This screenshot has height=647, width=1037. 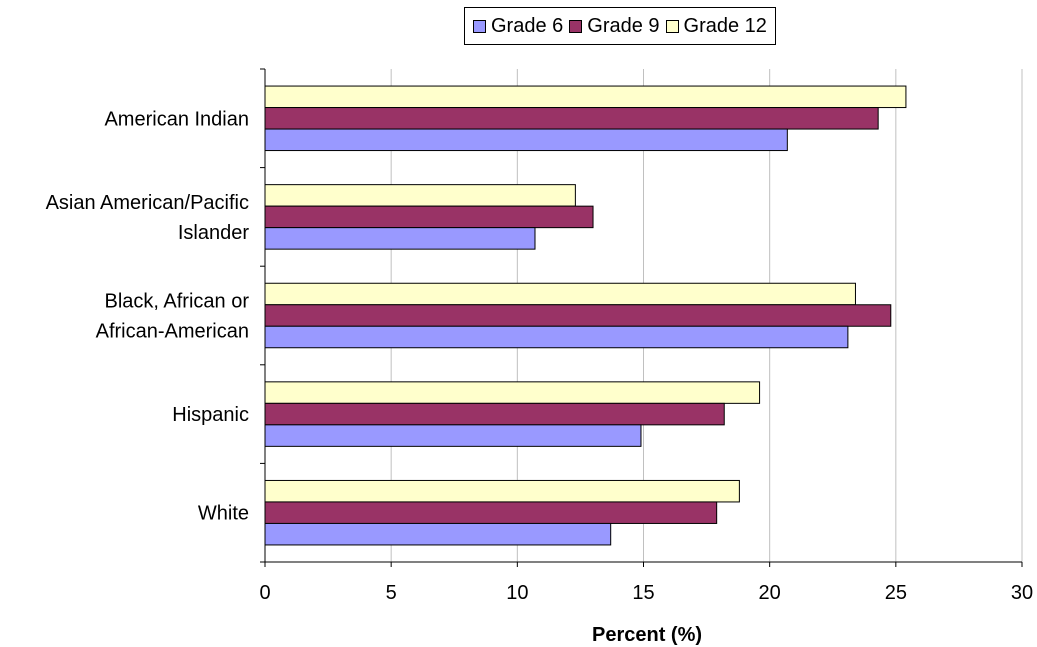 What do you see at coordinates (643, 593) in the screenshot?
I see `x-tick-label: 15` at bounding box center [643, 593].